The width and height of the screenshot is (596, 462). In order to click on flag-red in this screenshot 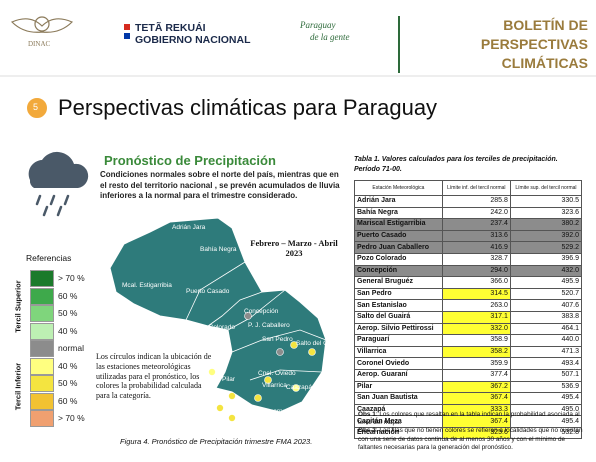, I will do `click(127, 27)`.